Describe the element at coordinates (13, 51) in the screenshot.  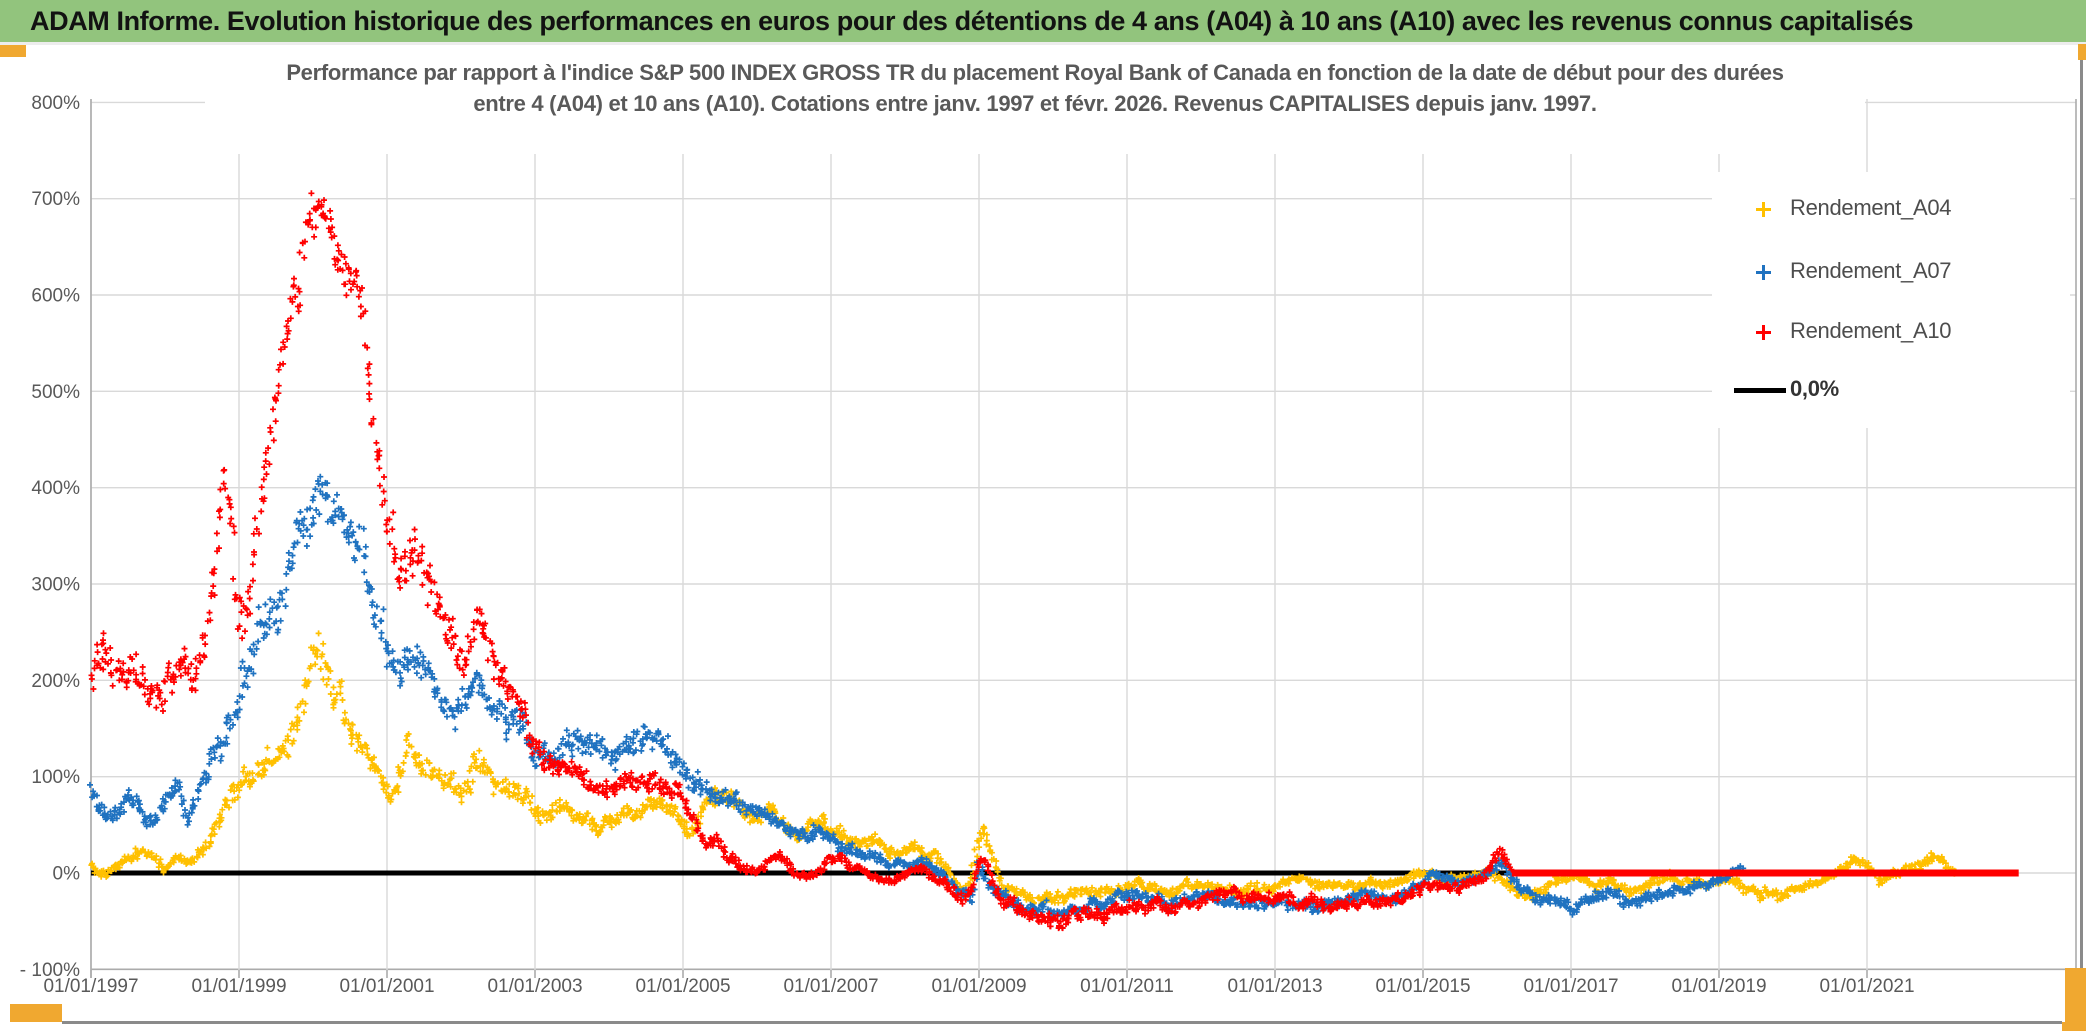
I see `frame-accent-top-left` at that location.